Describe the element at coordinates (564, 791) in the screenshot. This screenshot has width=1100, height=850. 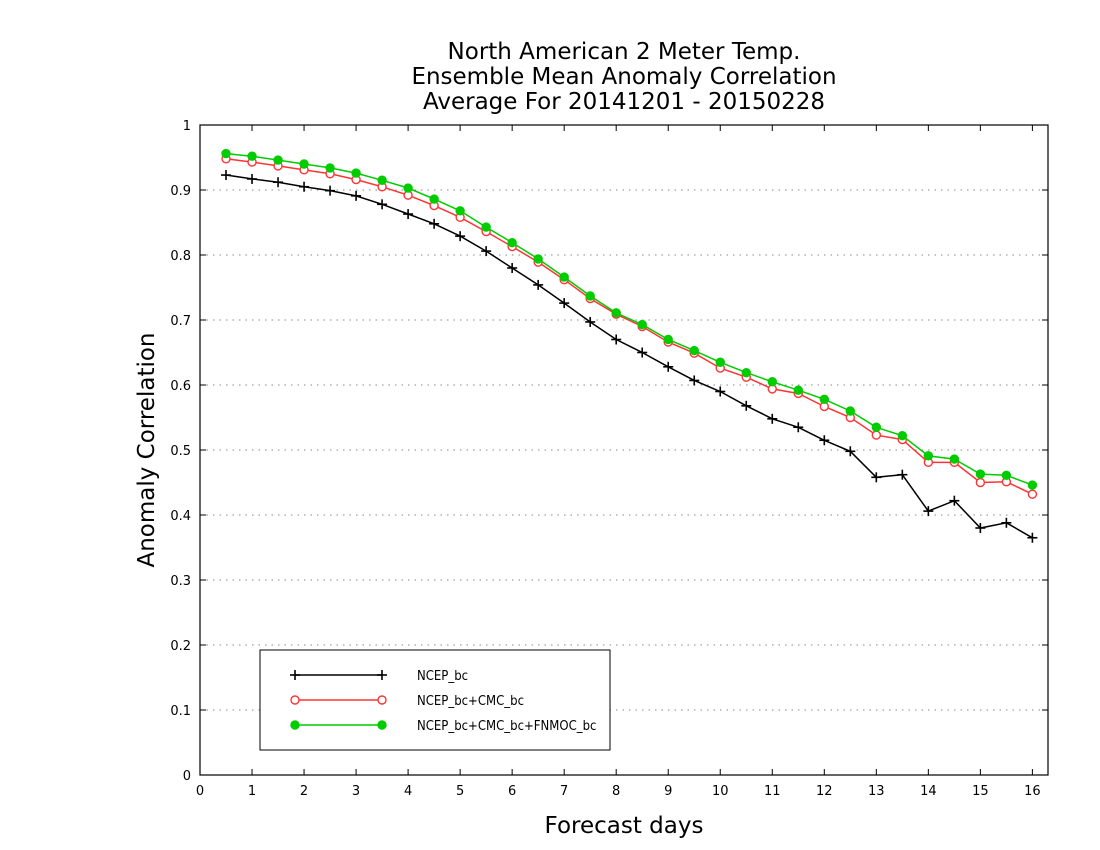
I see `x-tick-label: 7` at that location.